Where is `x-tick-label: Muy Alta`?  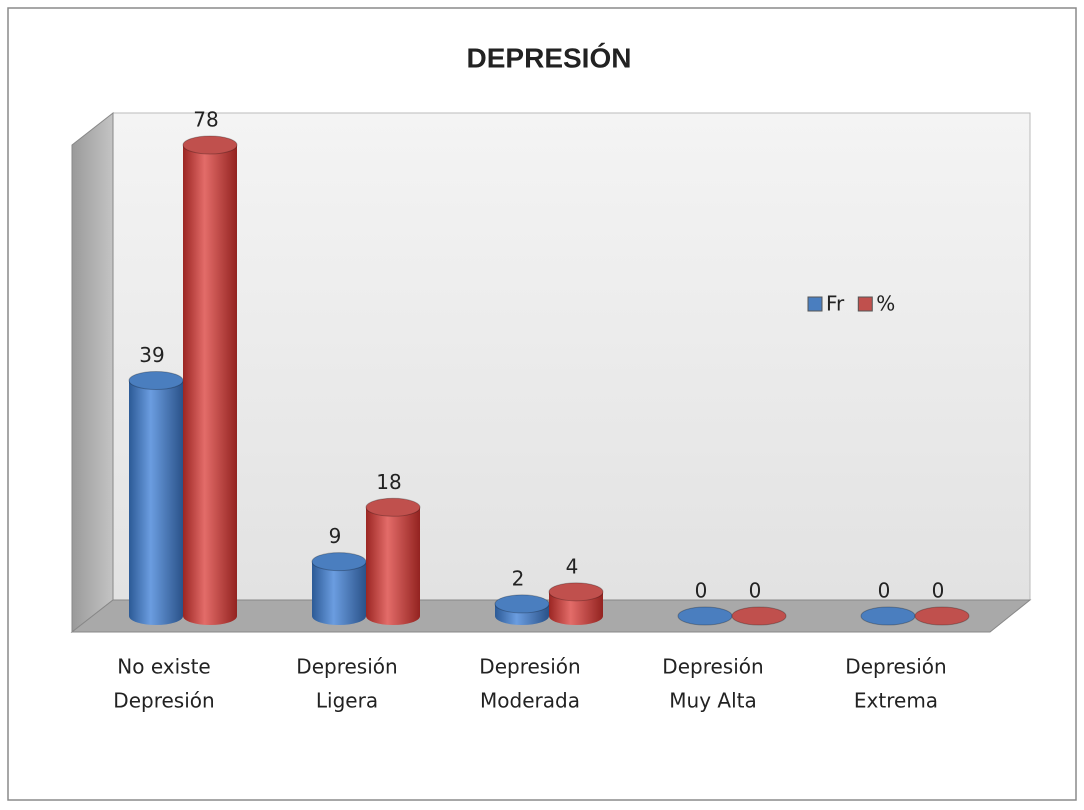 x-tick-label: Muy Alta is located at coordinates (712, 701).